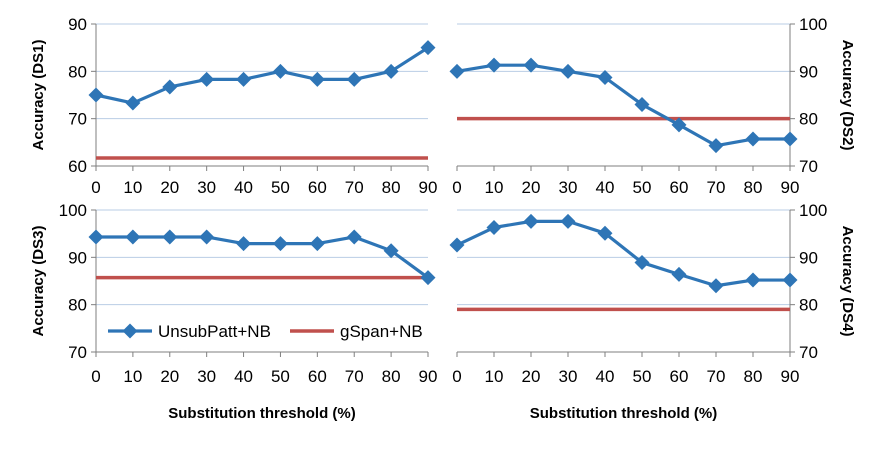 This screenshot has width=886, height=449. What do you see at coordinates (847, 281) in the screenshot?
I see `y-axis-title: Accuracy (DS4)` at bounding box center [847, 281].